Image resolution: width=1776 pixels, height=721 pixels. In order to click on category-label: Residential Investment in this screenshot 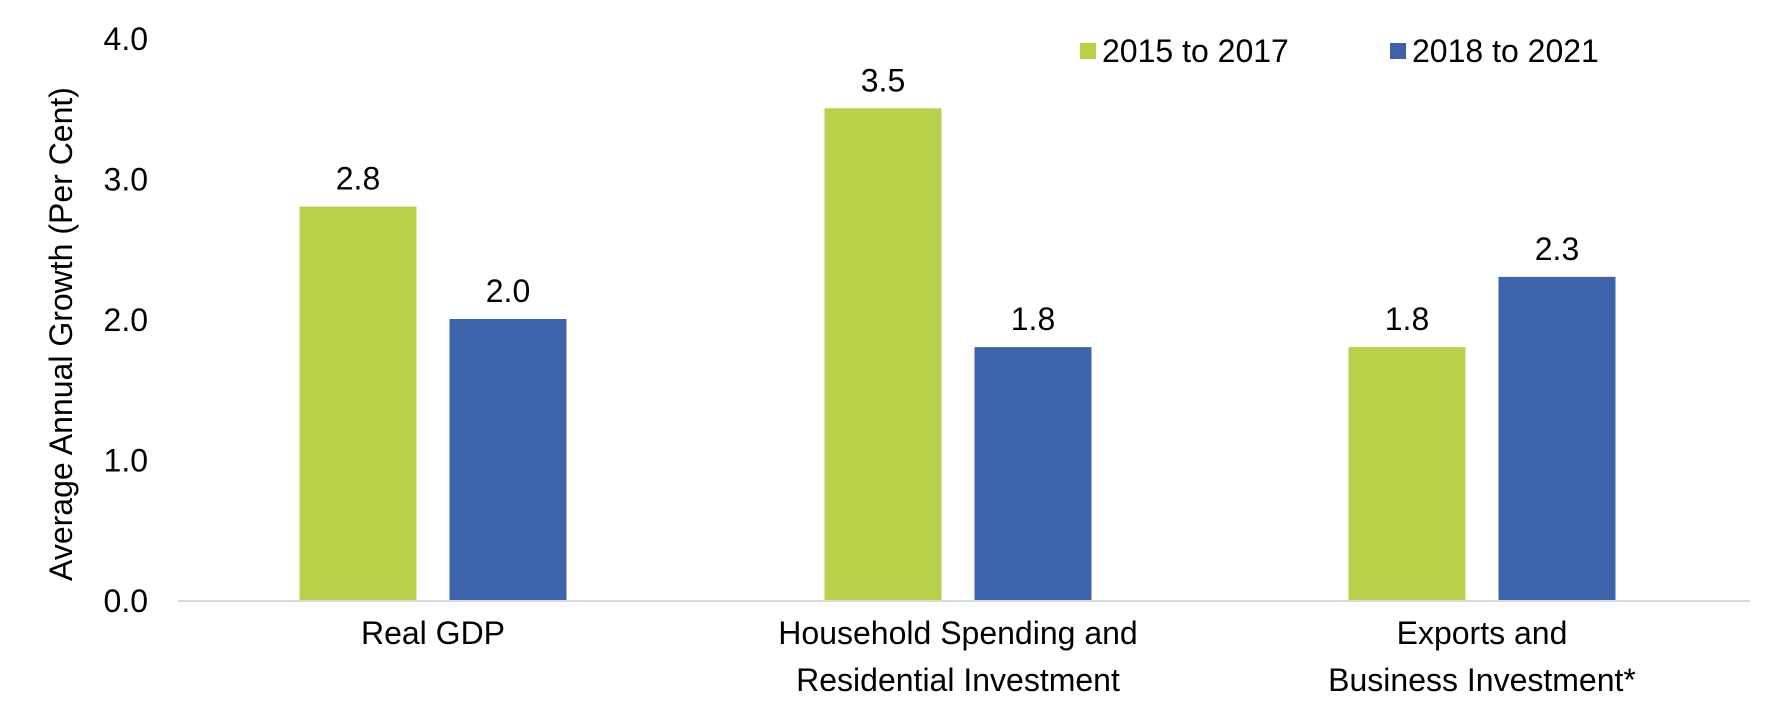, I will do `click(958, 680)`.